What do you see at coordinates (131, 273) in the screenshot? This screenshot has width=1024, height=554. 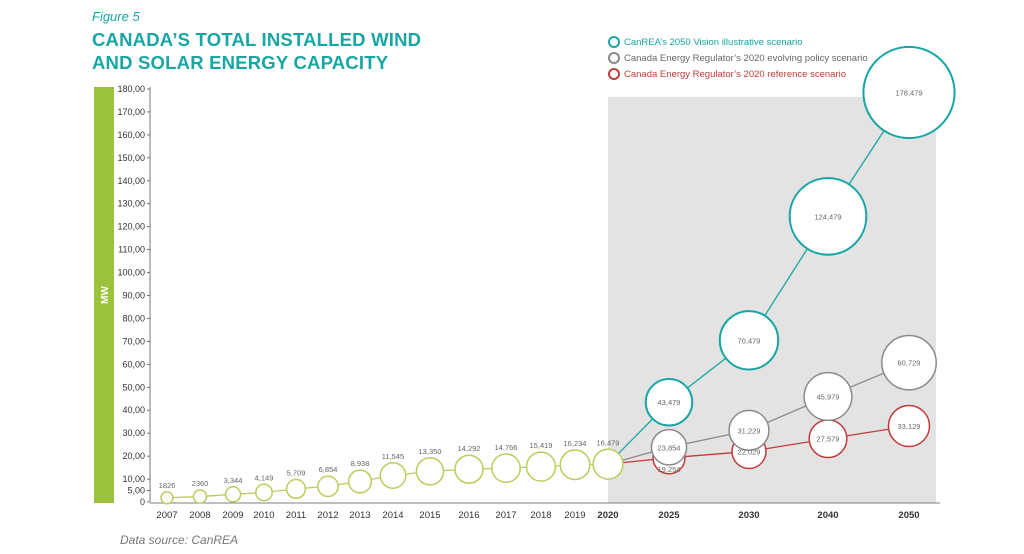 I see `y-tick-label: 100,00` at bounding box center [131, 273].